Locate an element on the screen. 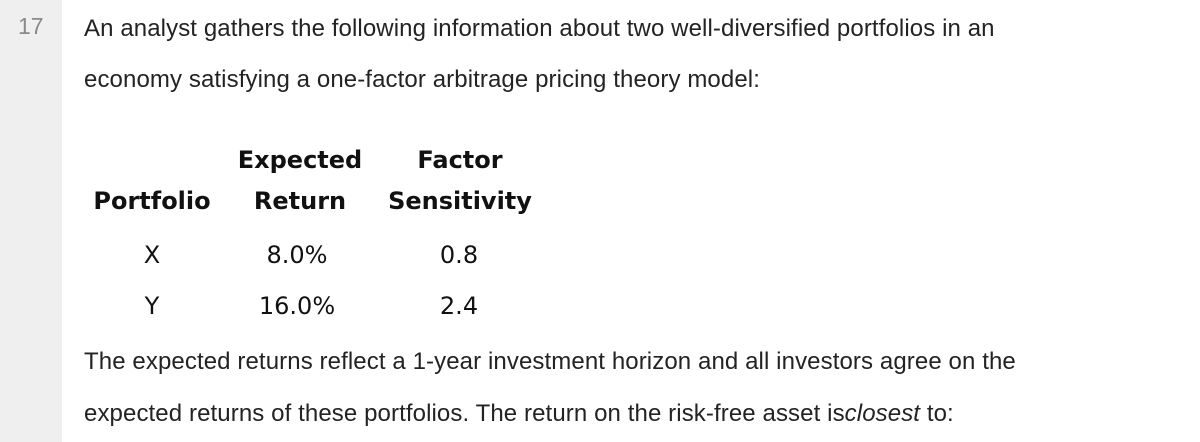  left-gutter is located at coordinates (31, 221).